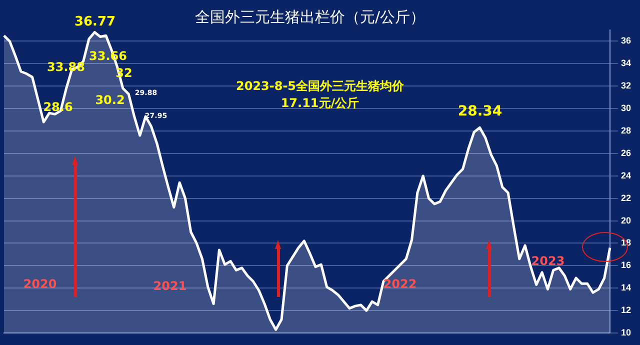 This screenshot has width=640, height=345. What do you see at coordinates (626, 130) in the screenshot?
I see `y-tick-label: 28` at bounding box center [626, 130].